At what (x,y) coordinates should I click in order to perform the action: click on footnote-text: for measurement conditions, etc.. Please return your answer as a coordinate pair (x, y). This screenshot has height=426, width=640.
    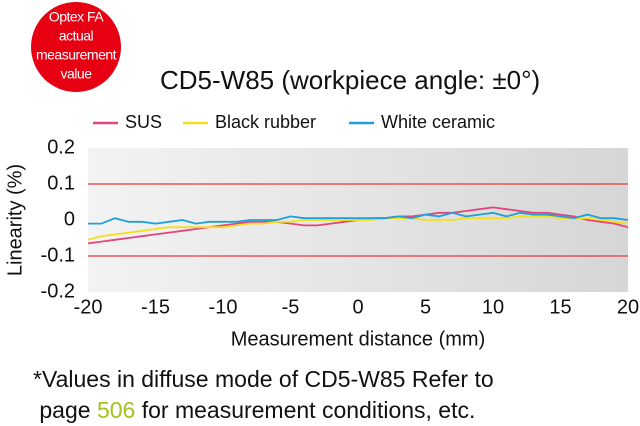
    Looking at the image, I should click on (305, 410).